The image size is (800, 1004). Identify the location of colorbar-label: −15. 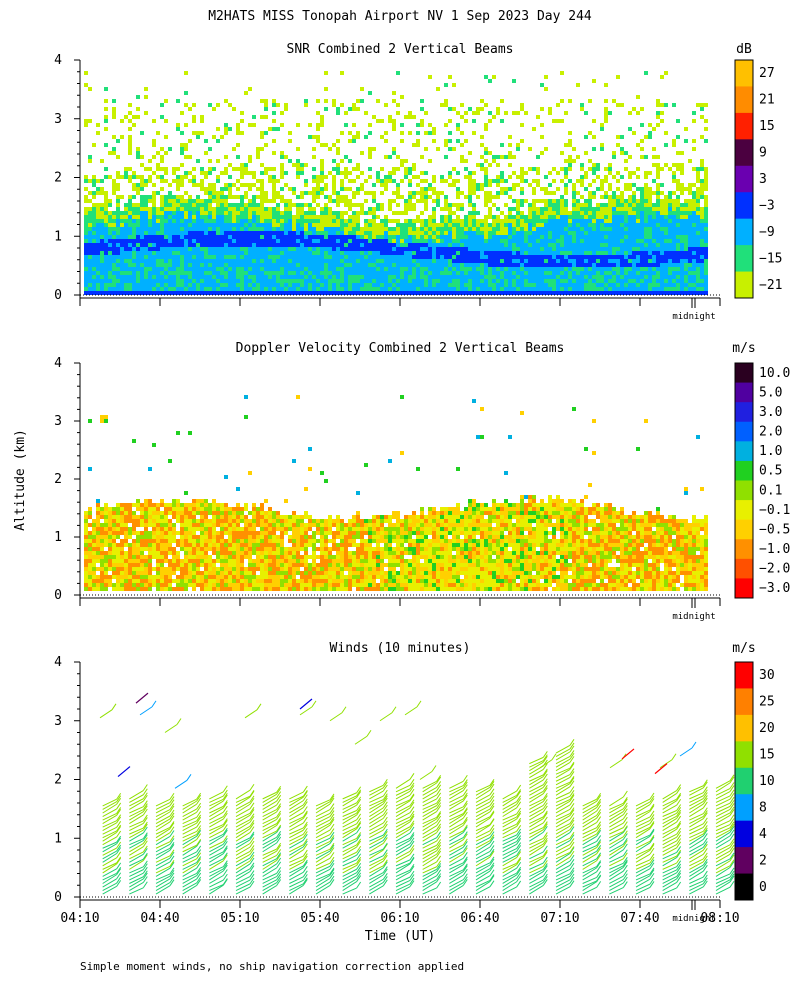
(770, 258).